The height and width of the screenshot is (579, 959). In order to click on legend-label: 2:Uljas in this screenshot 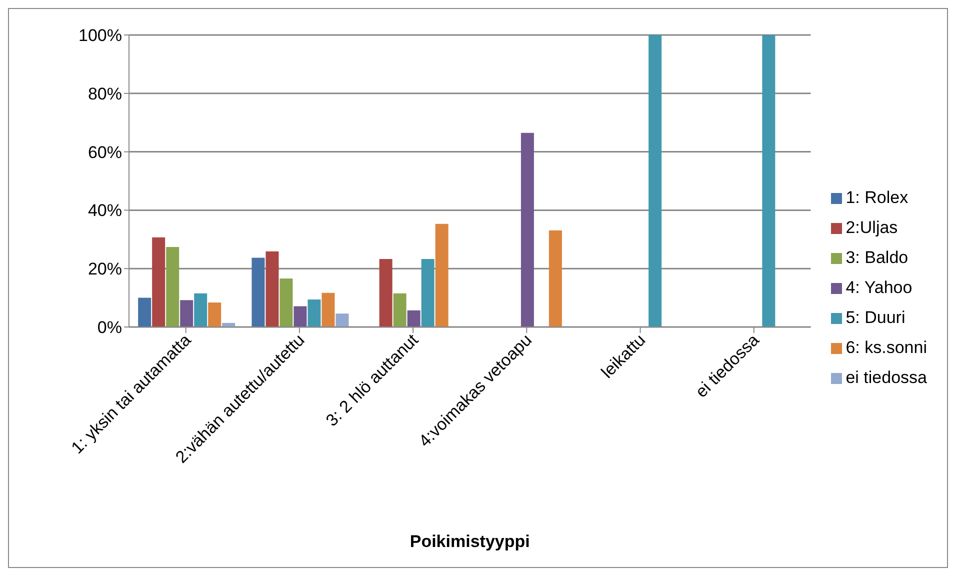, I will do `click(872, 227)`.